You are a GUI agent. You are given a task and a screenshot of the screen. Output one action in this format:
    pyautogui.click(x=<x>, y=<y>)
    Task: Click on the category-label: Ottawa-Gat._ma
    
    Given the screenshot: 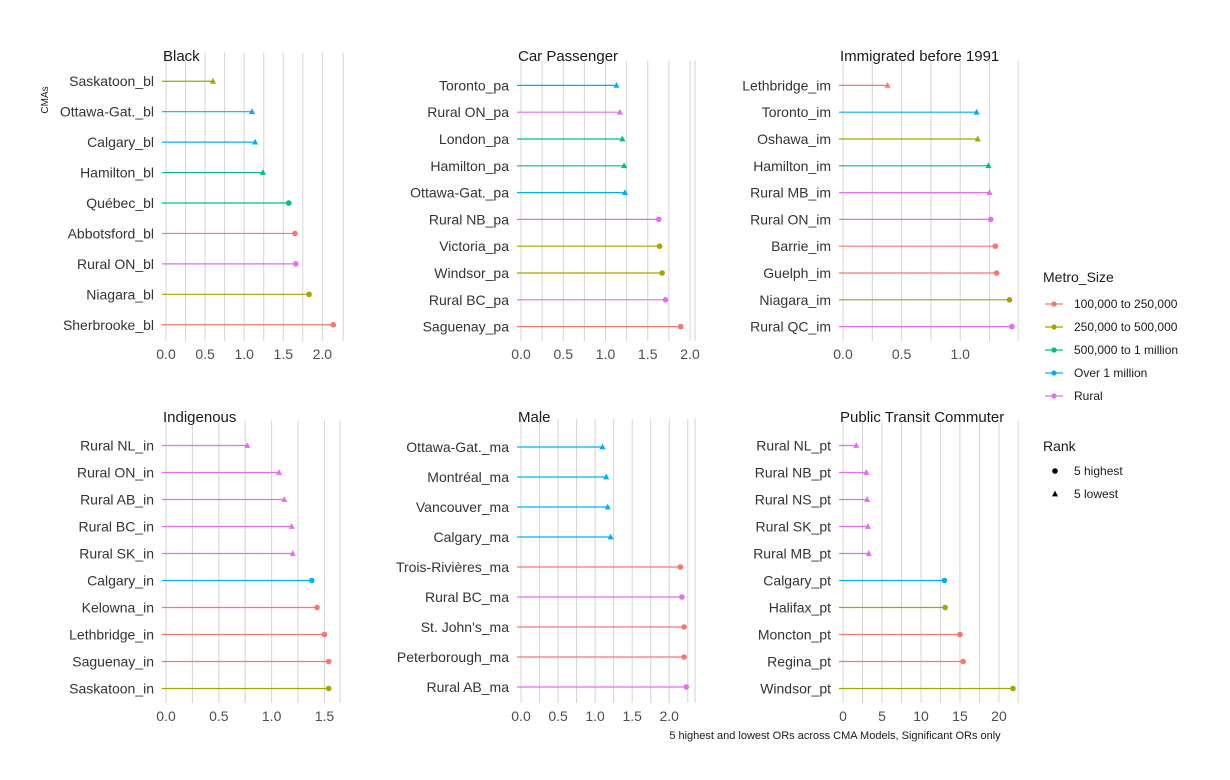 What is the action you would take?
    pyautogui.click(x=457, y=447)
    